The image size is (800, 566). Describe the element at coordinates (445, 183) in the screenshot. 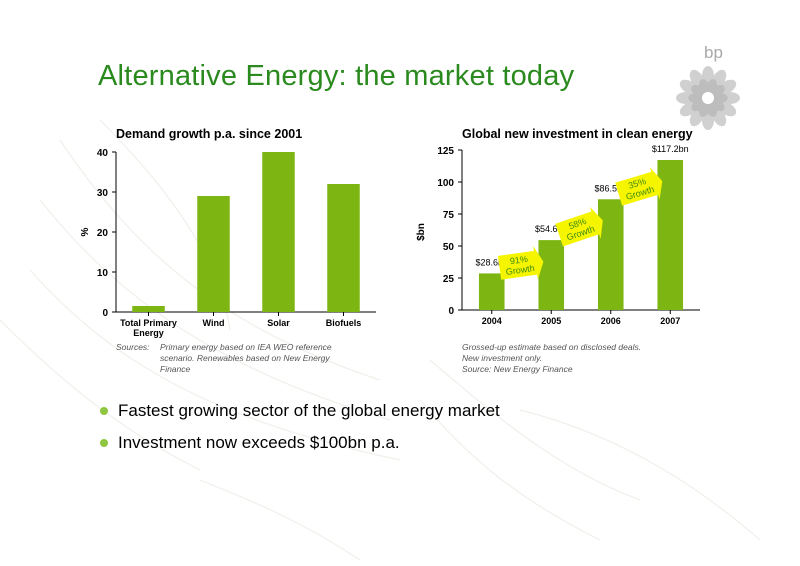

I see `y-tick-label: 100` at that location.